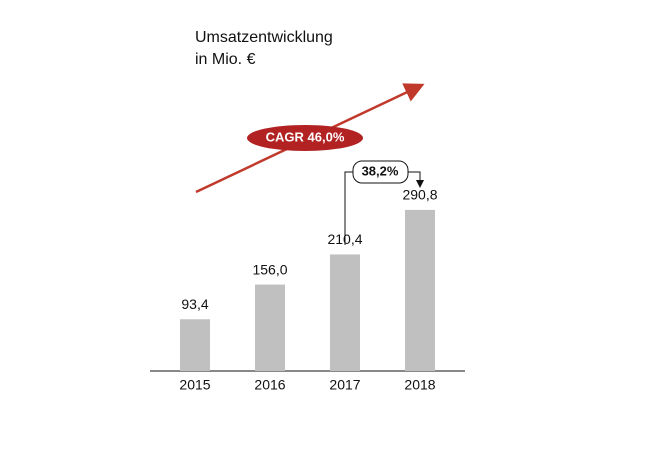 The width and height of the screenshot is (646, 462). I want to click on cagr-label: CAGR 46,0%, so click(305, 136).